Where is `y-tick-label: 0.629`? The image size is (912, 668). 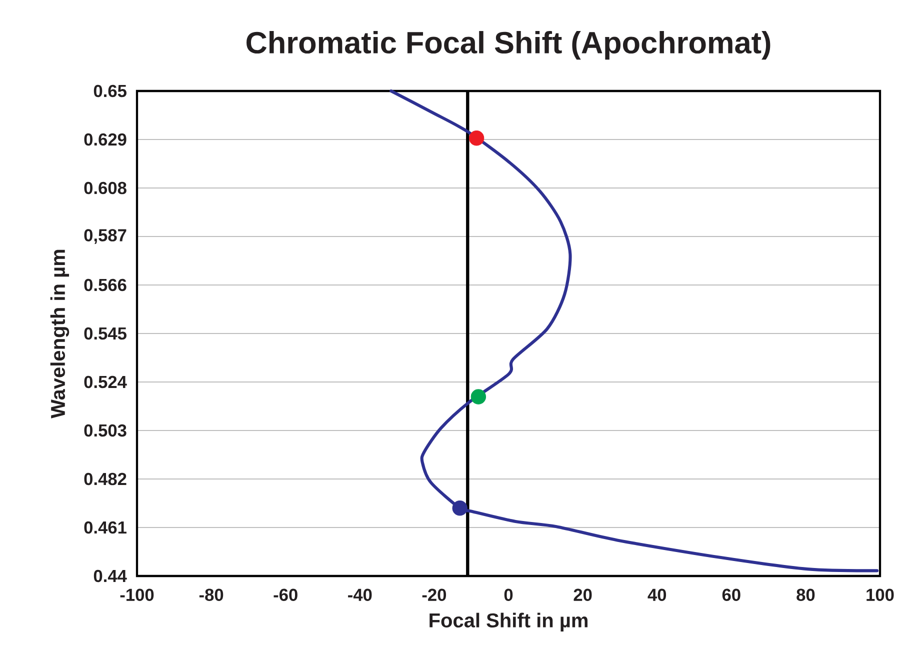 y-tick-label: 0.629 is located at coordinates (105, 139).